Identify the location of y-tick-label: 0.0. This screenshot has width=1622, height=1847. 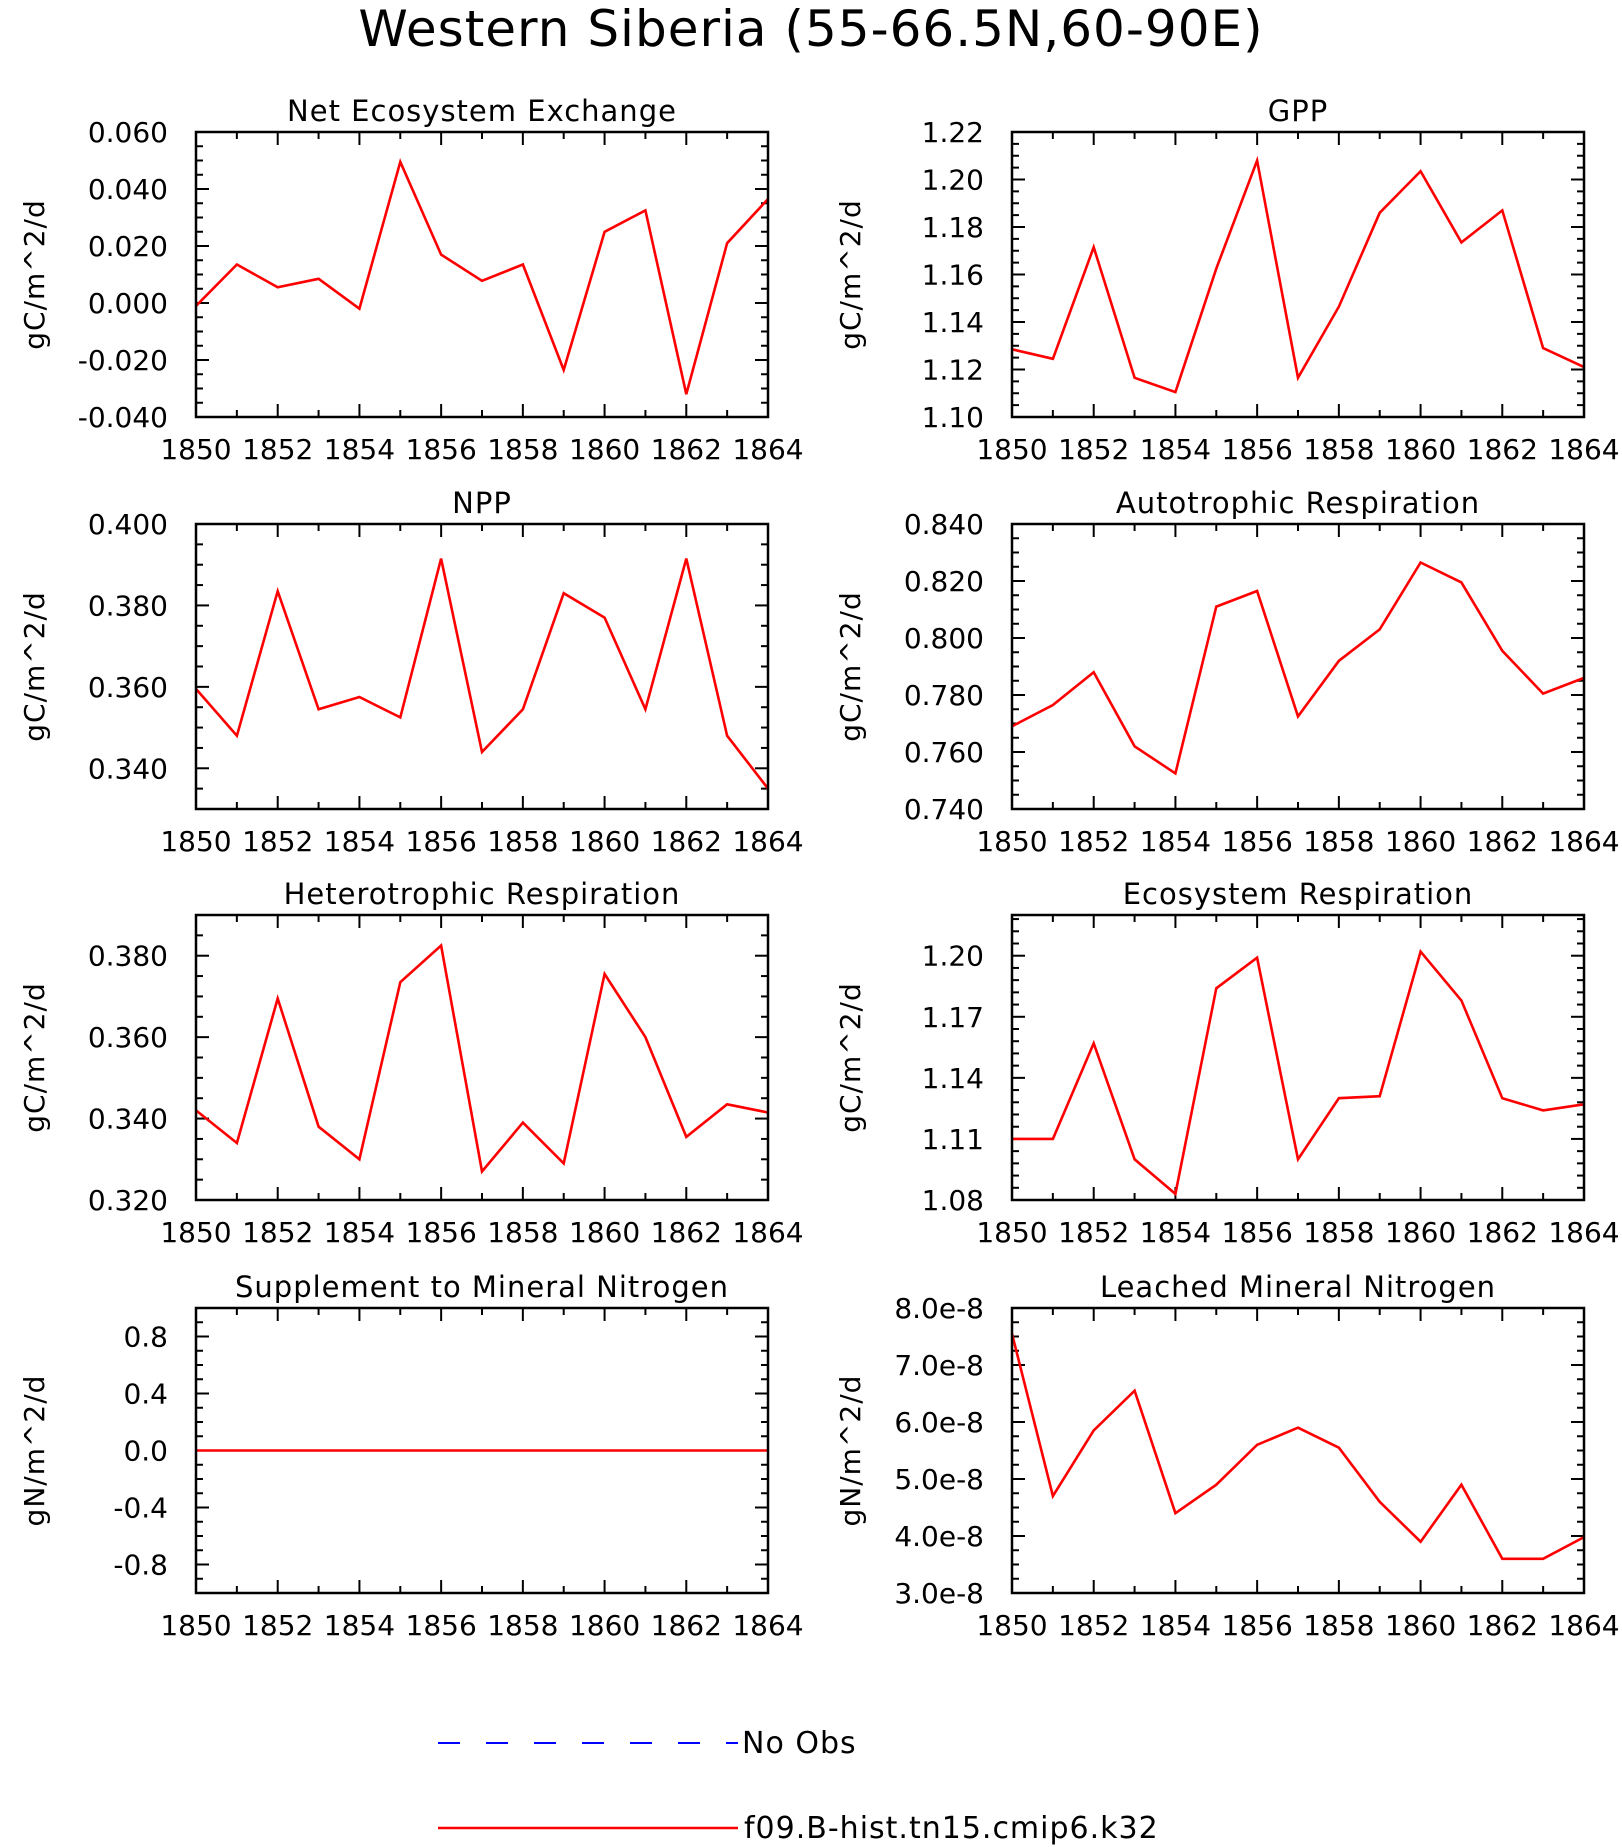
(145, 1451).